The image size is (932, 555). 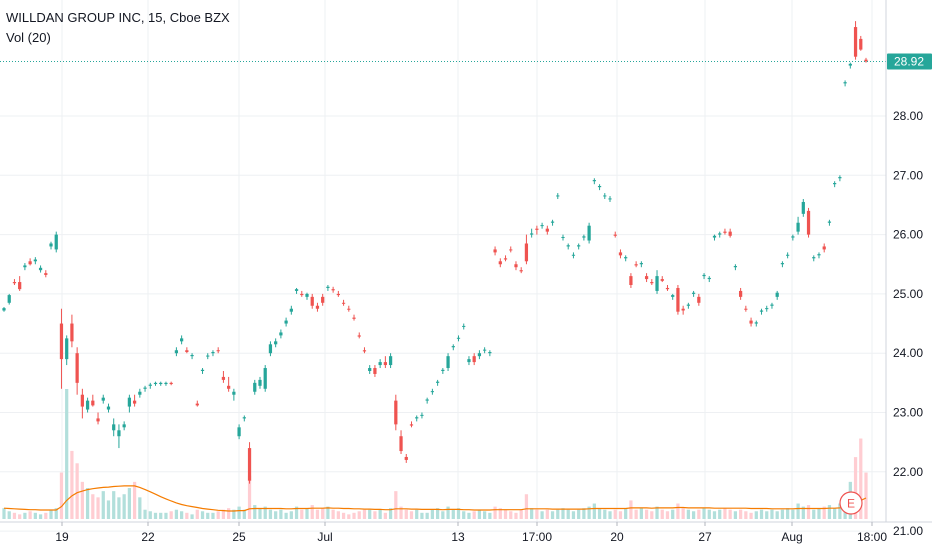 What do you see at coordinates (908, 175) in the screenshot?
I see `price-tick-label: 27.00` at bounding box center [908, 175].